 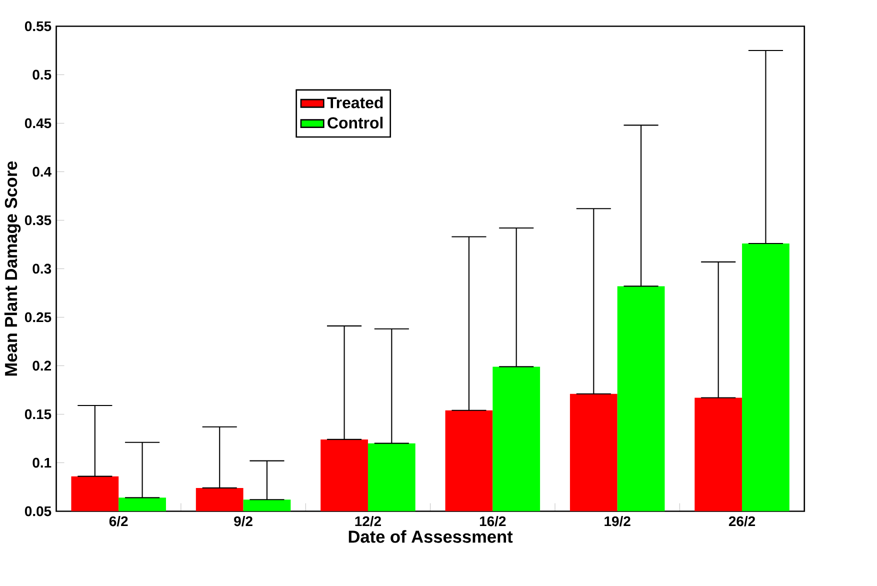 I want to click on y-tick-label: 0.5, so click(x=42, y=75).